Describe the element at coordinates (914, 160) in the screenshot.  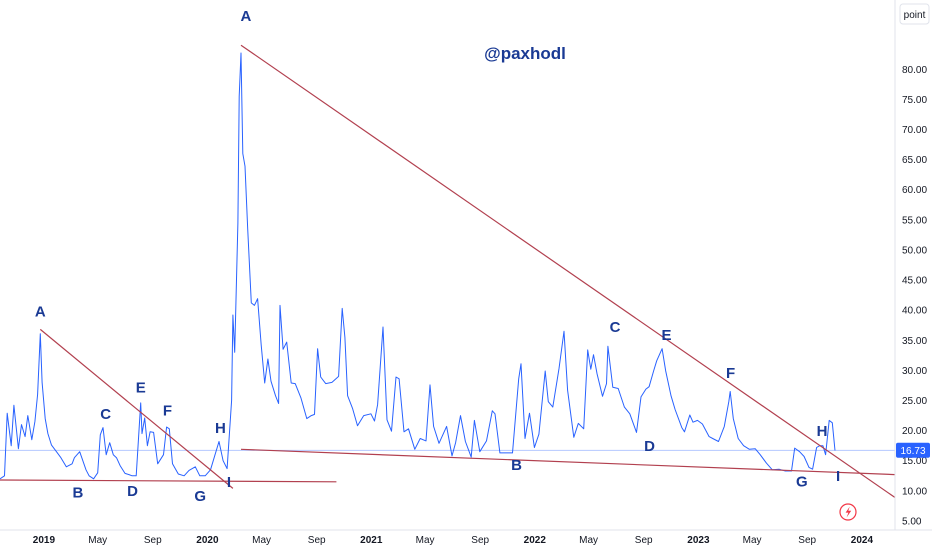
I see `y-tick-label: 65.00` at that location.